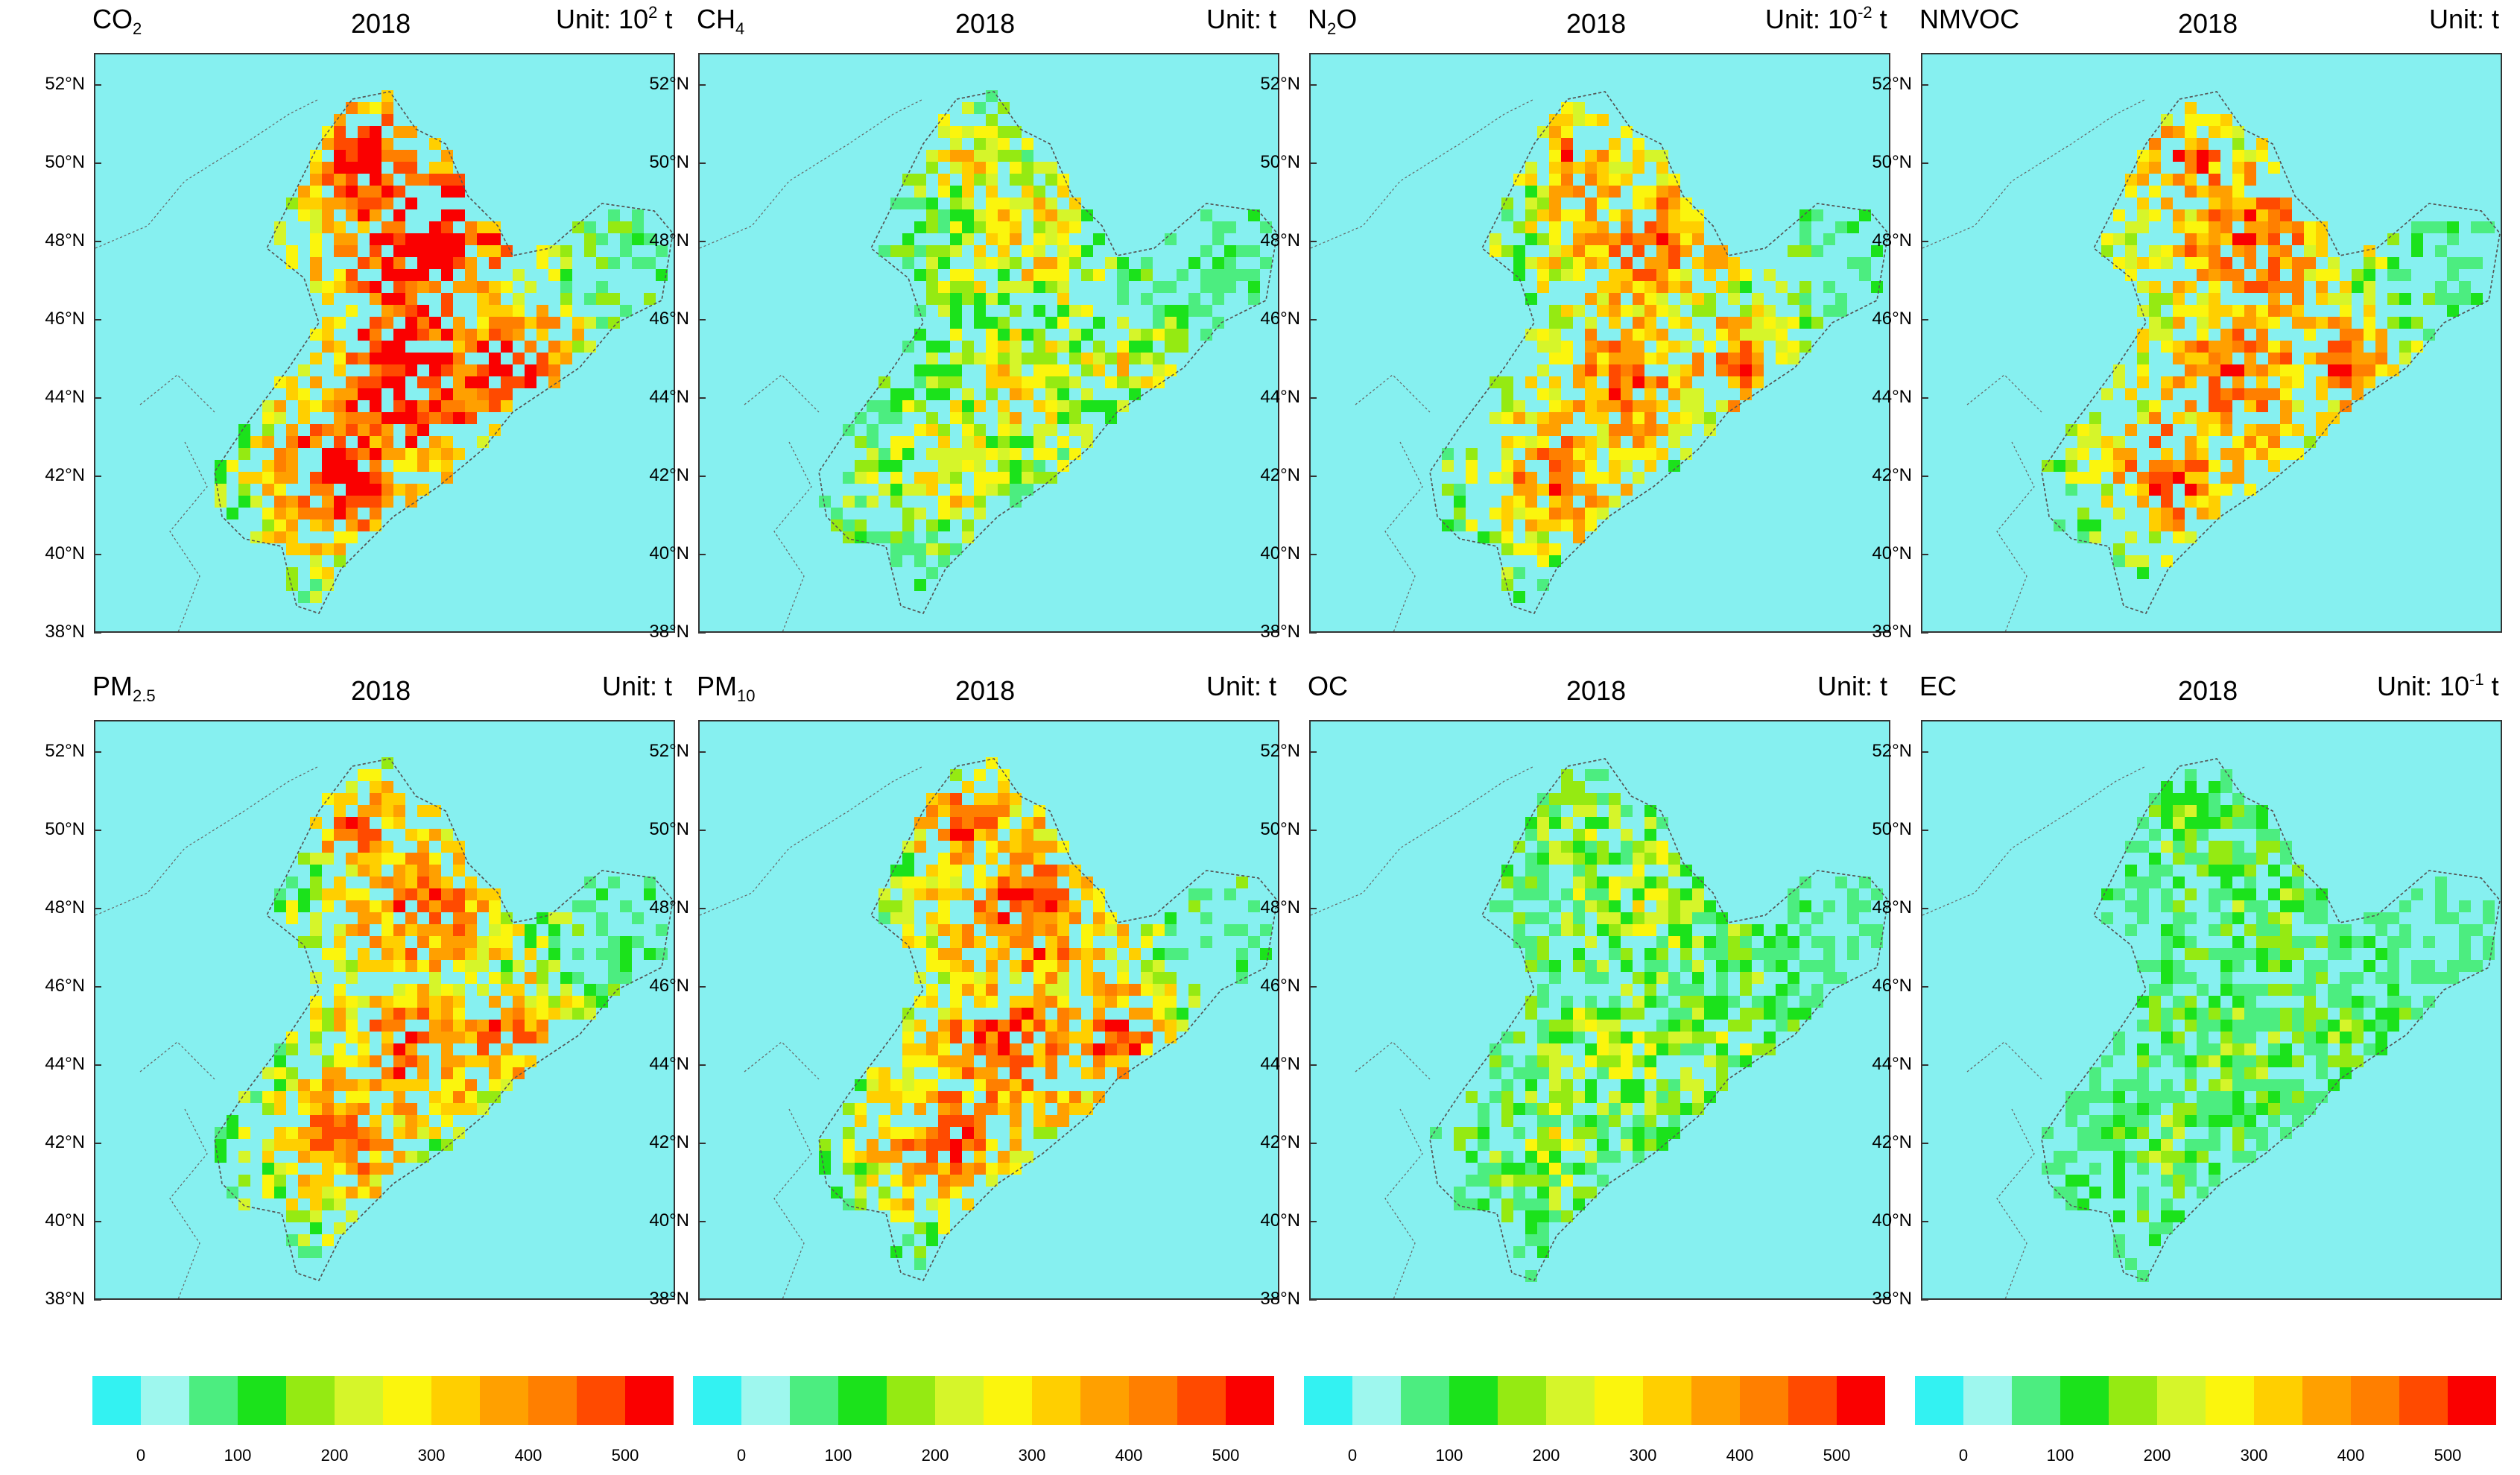  I want to click on unit-text: Unit: t, so click(1241, 19).